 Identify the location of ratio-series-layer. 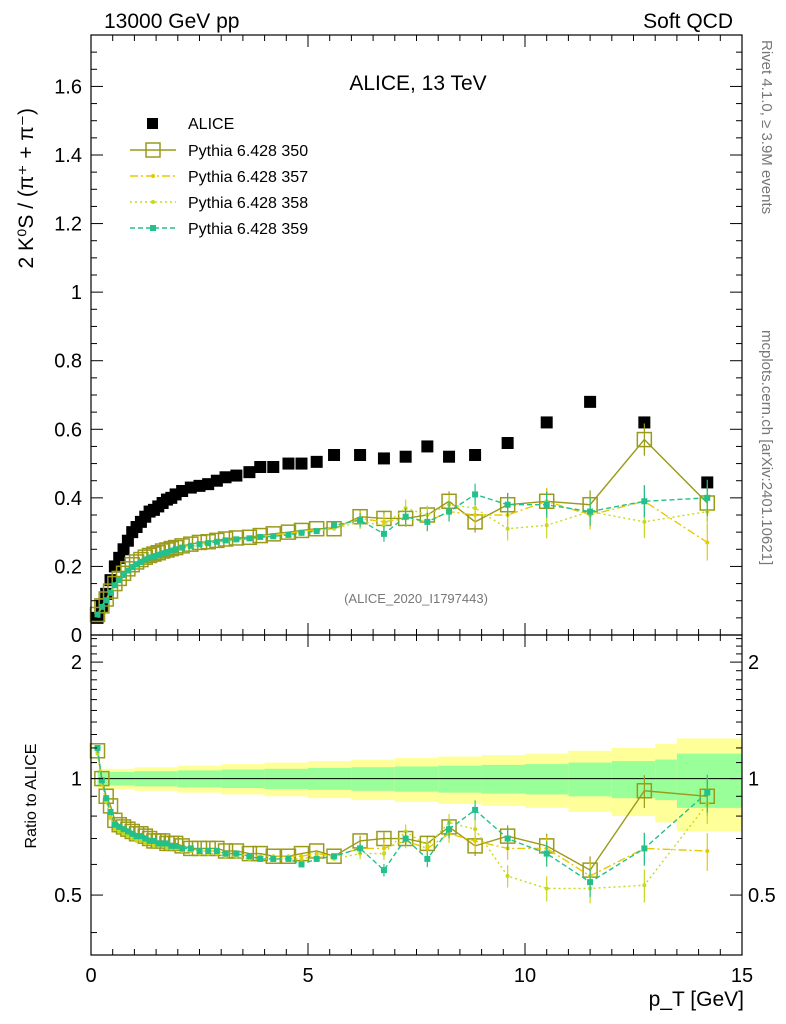
(402, 823).